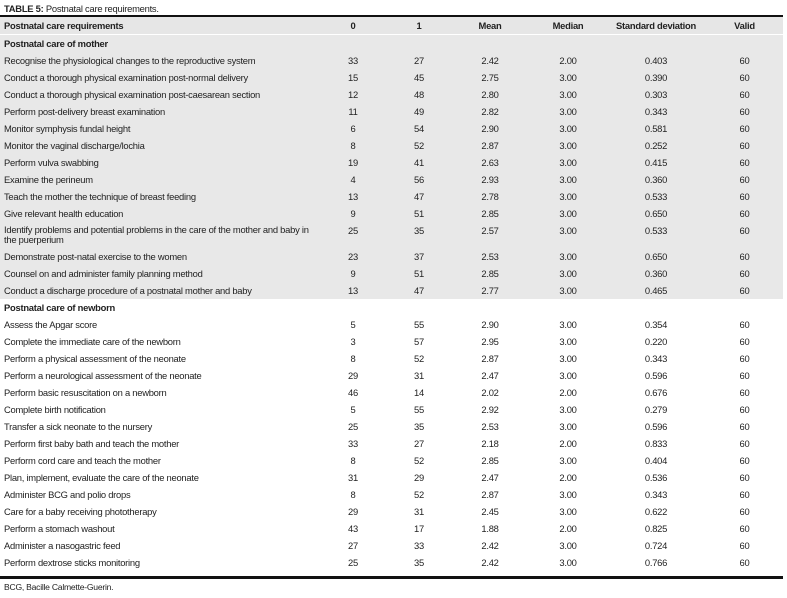 This screenshot has width=787, height=598. What do you see at coordinates (419, 230) in the screenshot?
I see `value-cell: 35` at bounding box center [419, 230].